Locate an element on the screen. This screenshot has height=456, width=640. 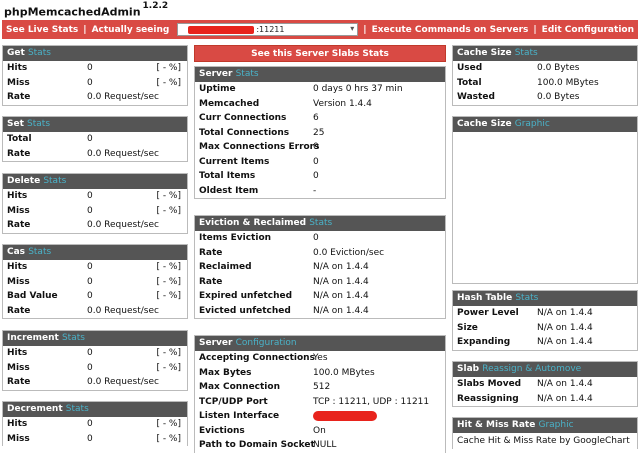
execute-commands-link: Execute Commands on Servers is located at coordinates (450, 29).